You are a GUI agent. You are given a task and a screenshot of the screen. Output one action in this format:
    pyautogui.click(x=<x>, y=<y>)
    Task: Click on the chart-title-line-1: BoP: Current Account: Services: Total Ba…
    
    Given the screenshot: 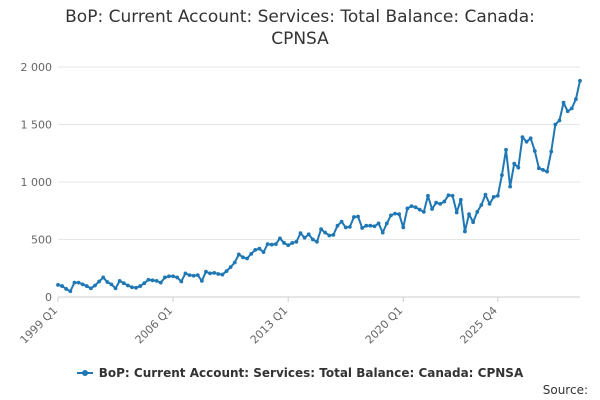 What is the action you would take?
    pyautogui.click(x=300, y=17)
    